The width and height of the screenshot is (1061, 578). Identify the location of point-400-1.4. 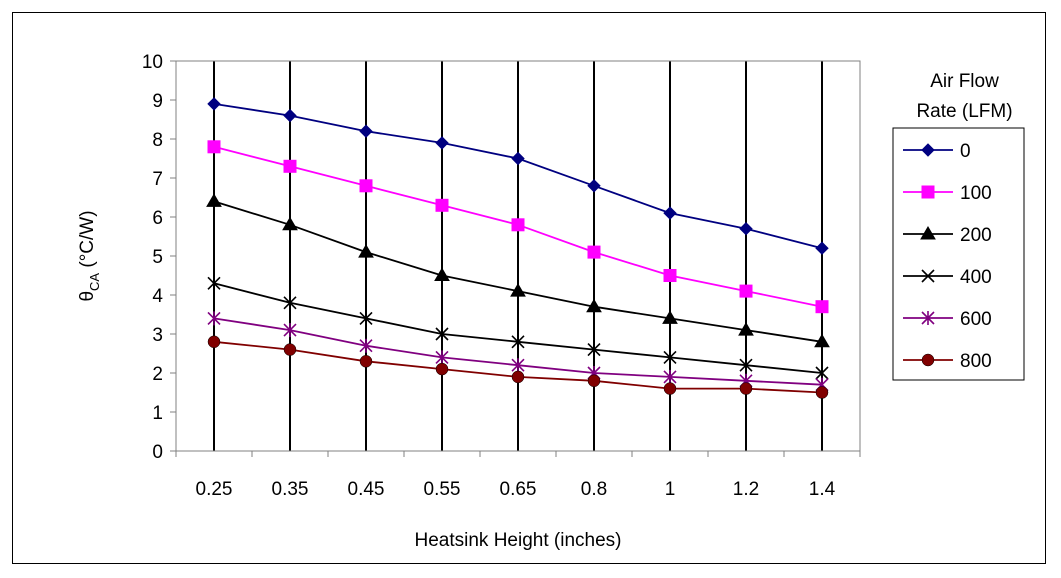
(822, 373).